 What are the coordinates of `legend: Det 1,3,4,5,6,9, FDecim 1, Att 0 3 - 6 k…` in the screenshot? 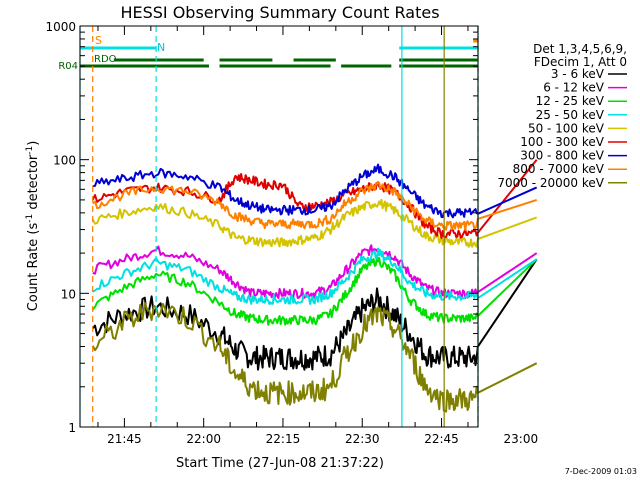 It's located at (562, 116).